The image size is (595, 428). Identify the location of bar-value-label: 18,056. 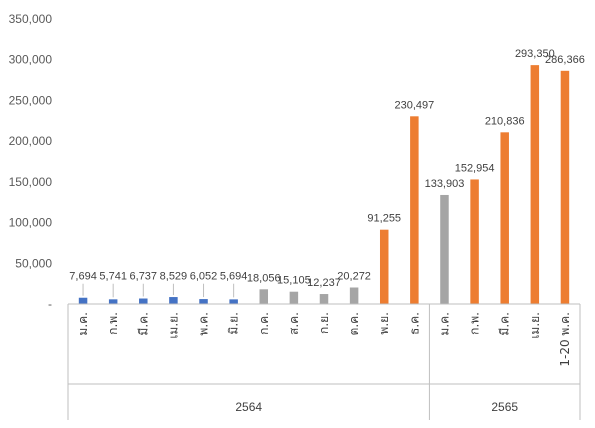
(264, 278).